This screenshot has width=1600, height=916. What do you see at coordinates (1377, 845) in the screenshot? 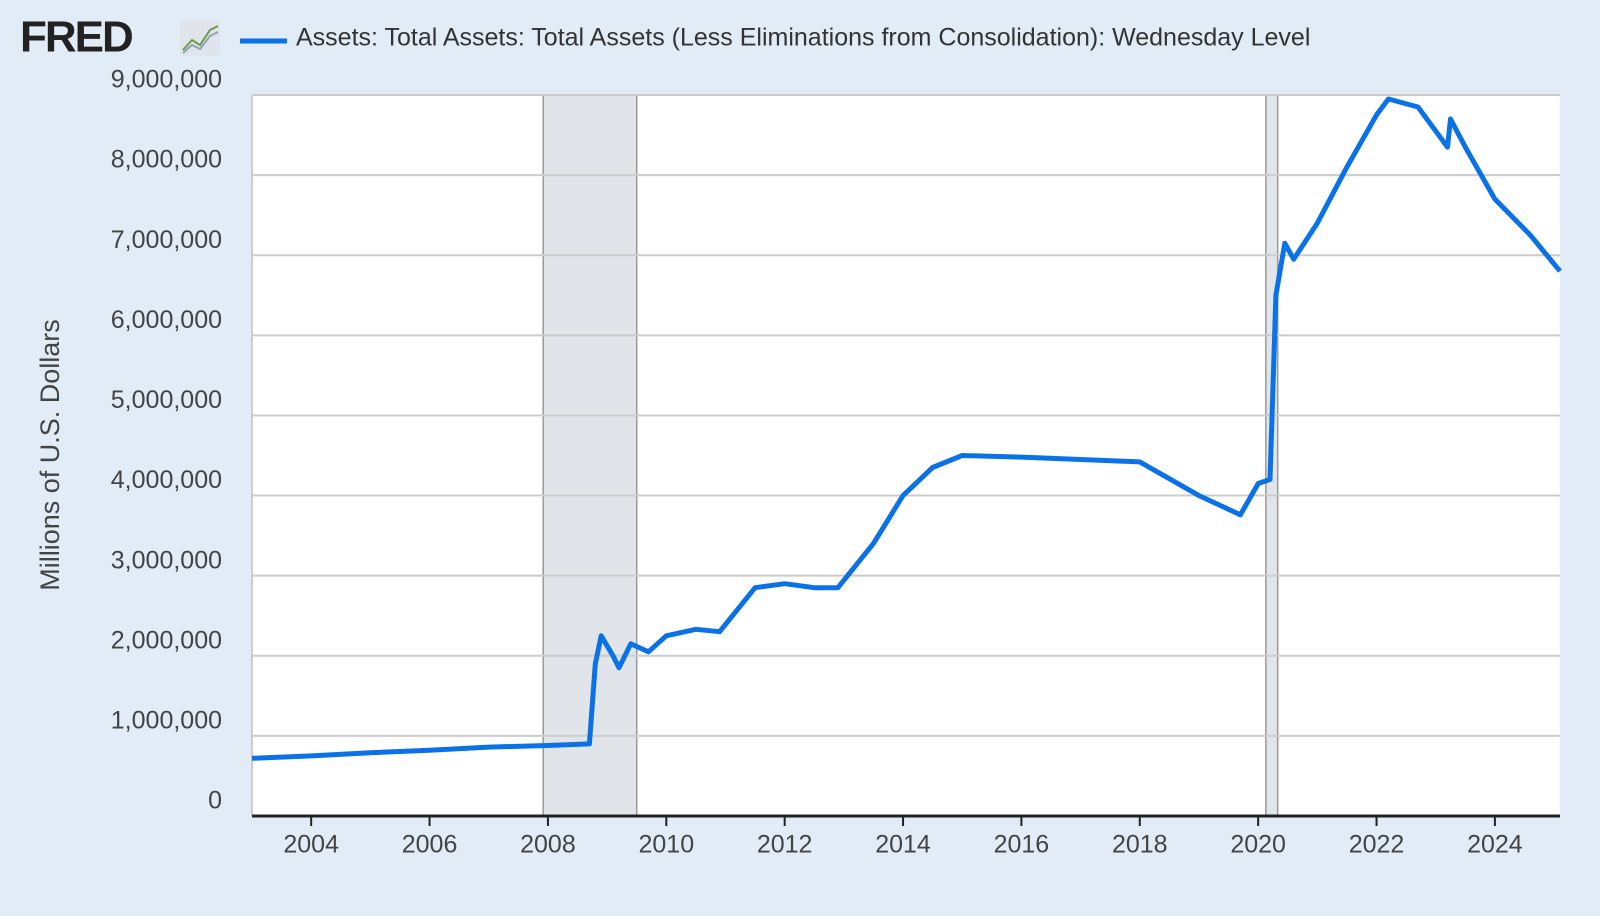
I see `x-tick-label: 2022` at bounding box center [1377, 845].